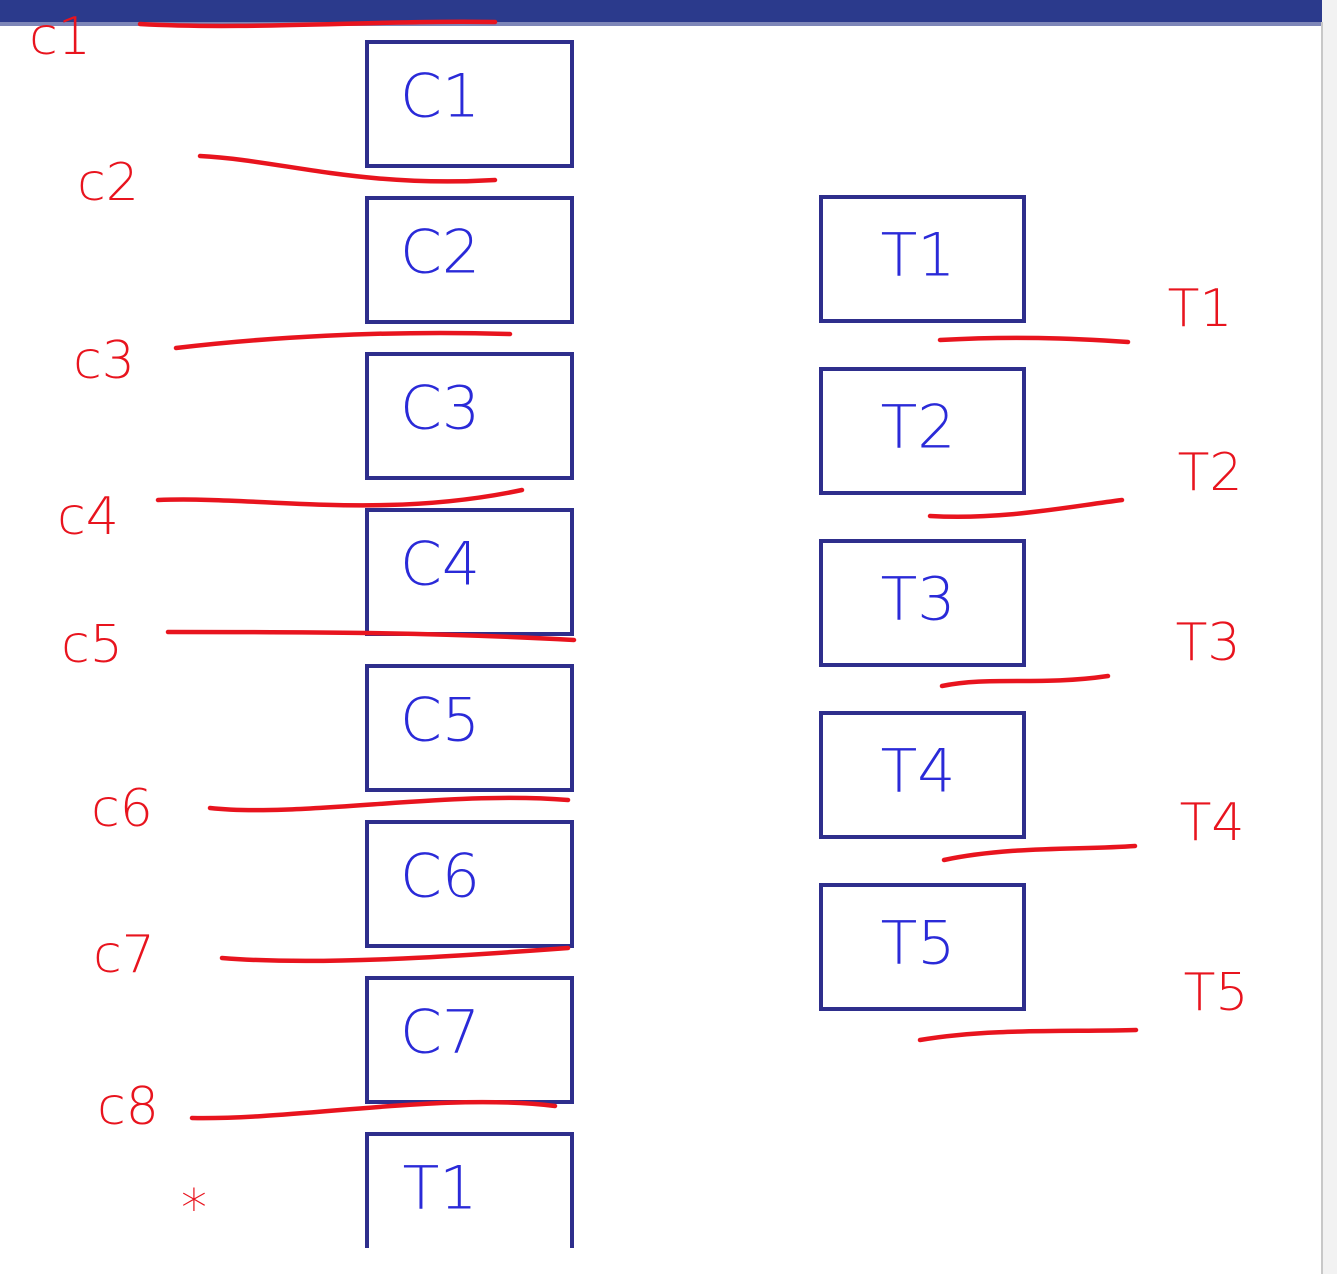  What do you see at coordinates (1210, 473) in the screenshot?
I see `right-ink-label: T2` at bounding box center [1210, 473].